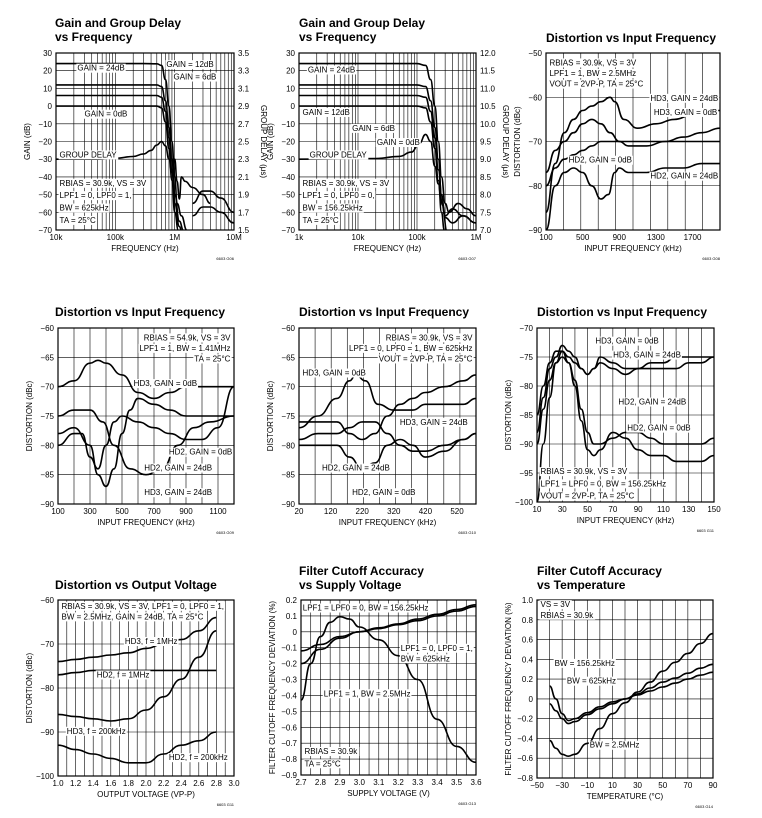  What do you see at coordinates (693, 237) in the screenshot?
I see `x-tick-label: 1700` at bounding box center [693, 237].